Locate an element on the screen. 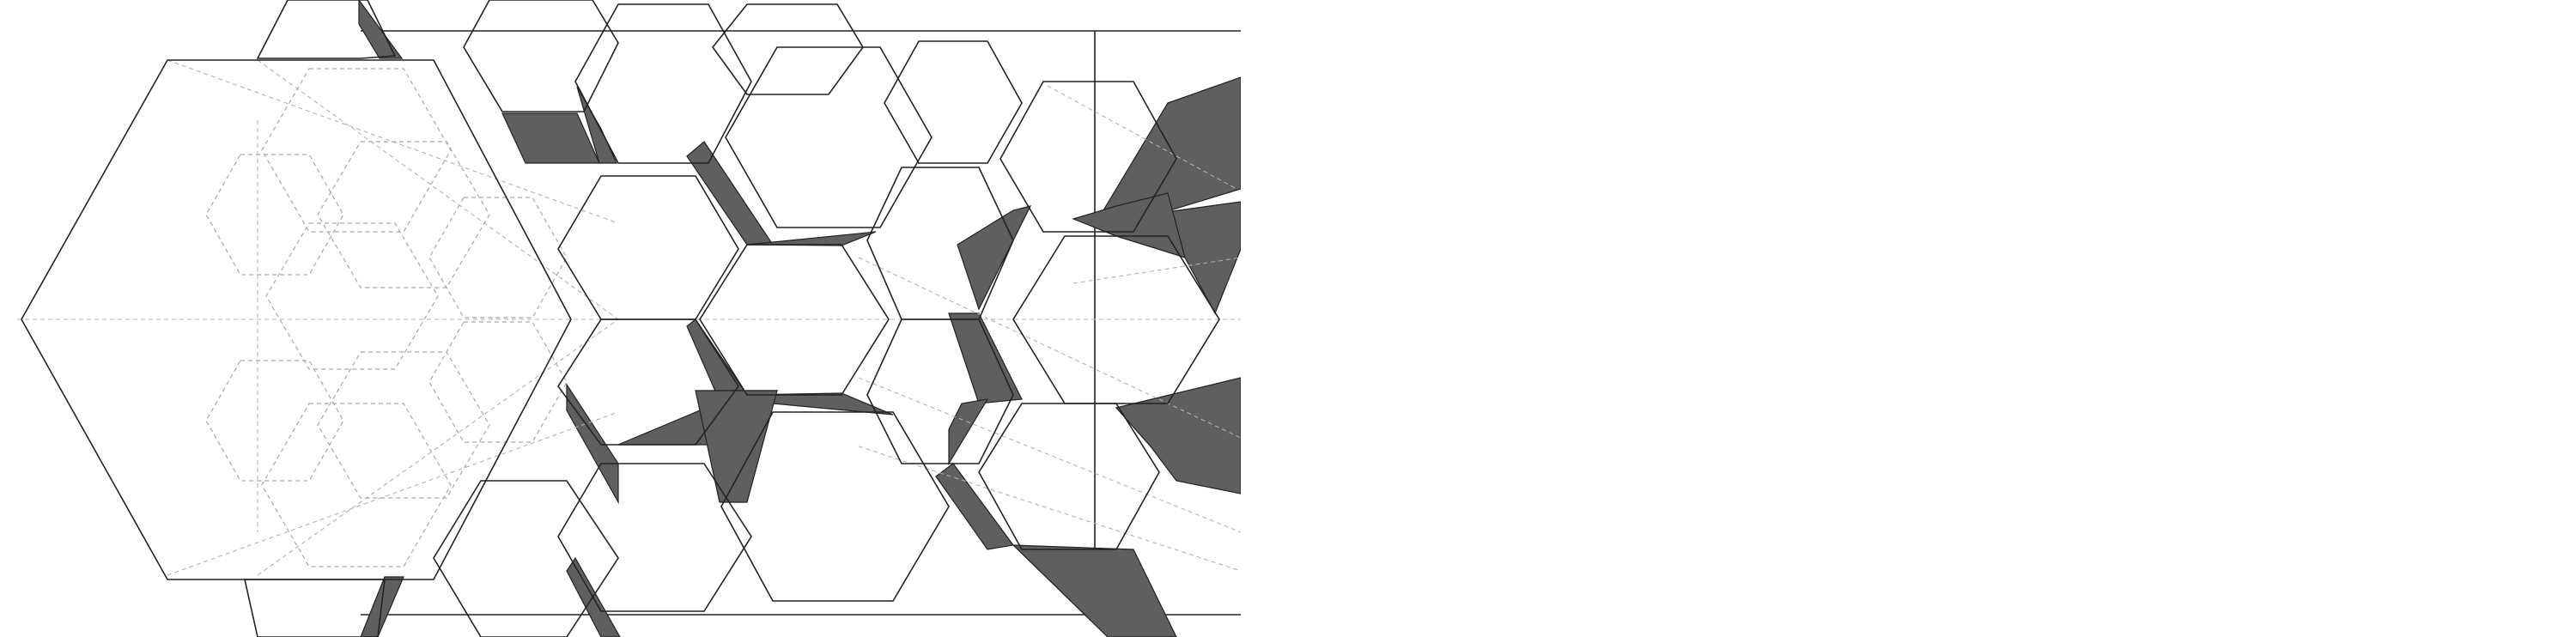 The image size is (2576, 637). hex-center-upper is located at coordinates (648, 247).